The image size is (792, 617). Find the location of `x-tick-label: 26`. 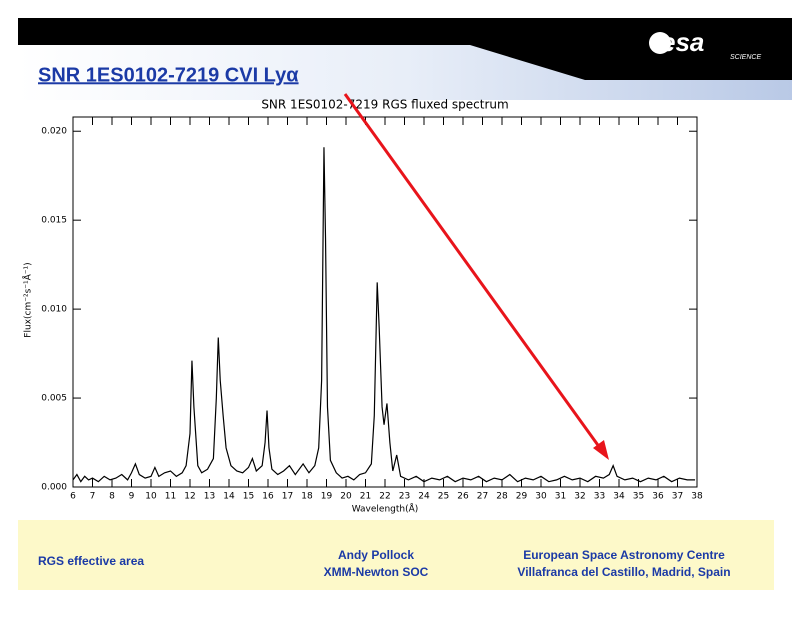

x-tick-label: 26 is located at coordinates (463, 497).